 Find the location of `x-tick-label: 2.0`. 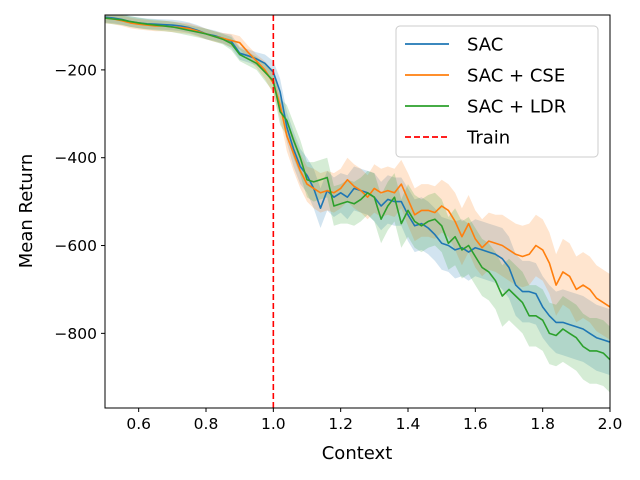

x-tick-label: 2.0 is located at coordinates (610, 424).